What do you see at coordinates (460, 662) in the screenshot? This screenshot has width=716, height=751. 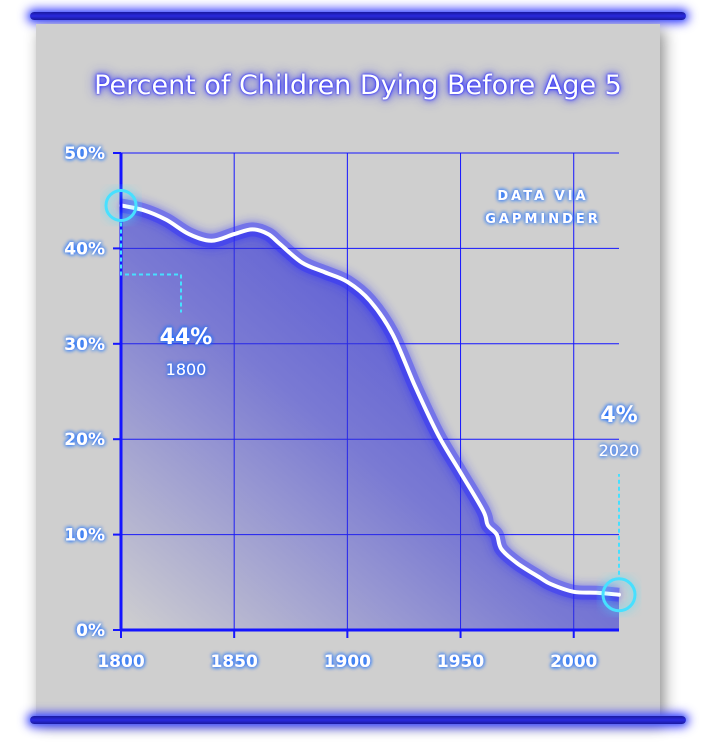 I see `x-tick-label: 1950` at bounding box center [460, 662].